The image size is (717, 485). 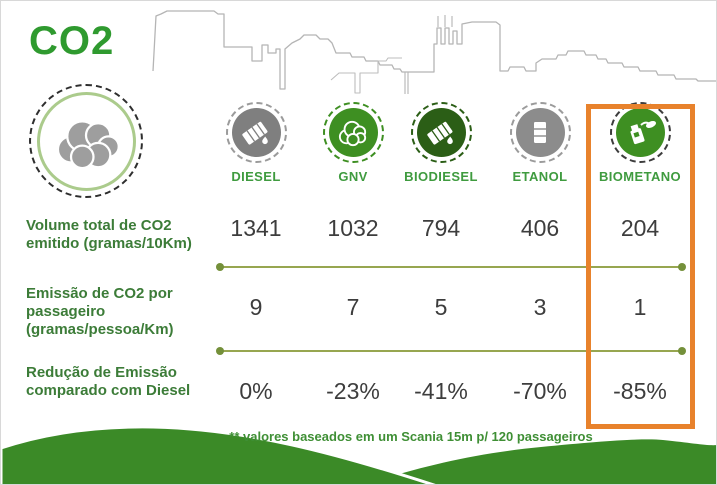 What do you see at coordinates (441, 307) in the screenshot?
I see `value-passageiro-biodiesel: 5` at bounding box center [441, 307].